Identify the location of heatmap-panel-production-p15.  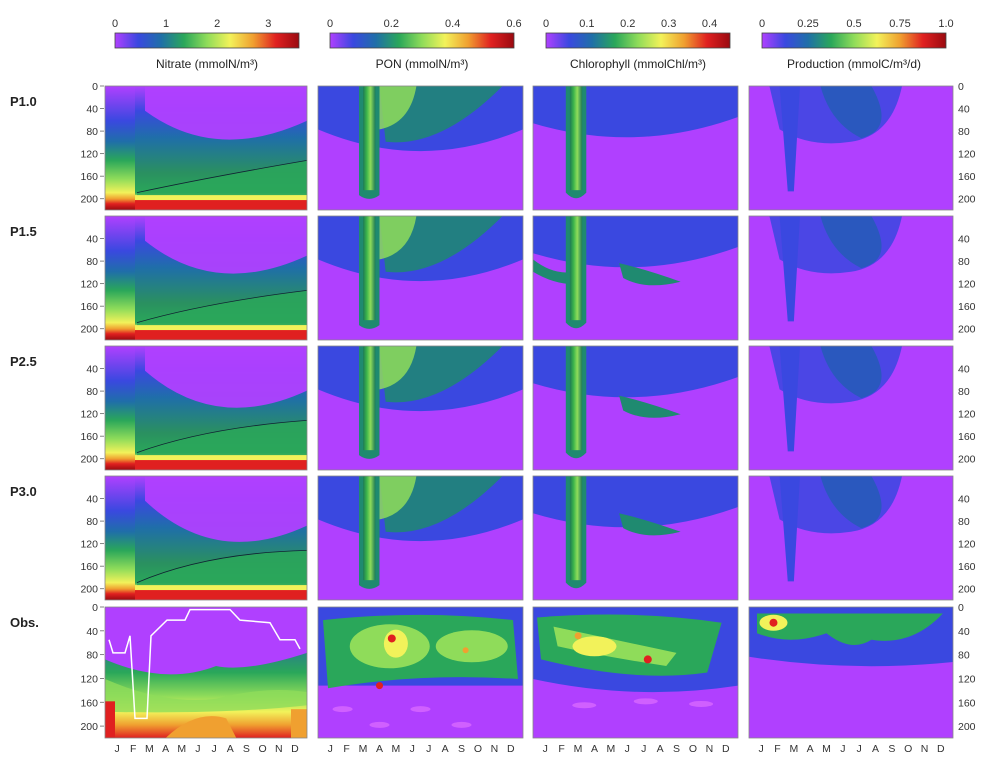
(851, 278).